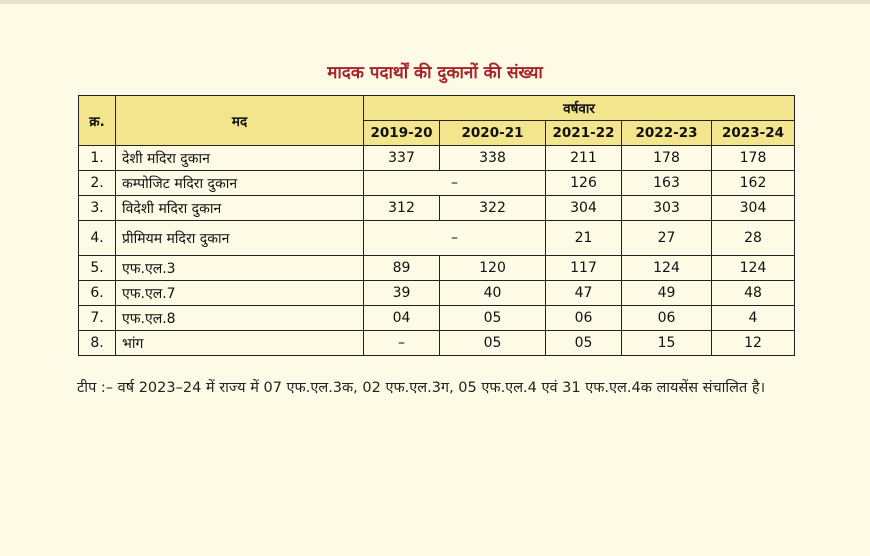 This screenshot has height=556, width=870. Describe the element at coordinates (239, 120) in the screenshot. I see `header-item: मद` at that location.